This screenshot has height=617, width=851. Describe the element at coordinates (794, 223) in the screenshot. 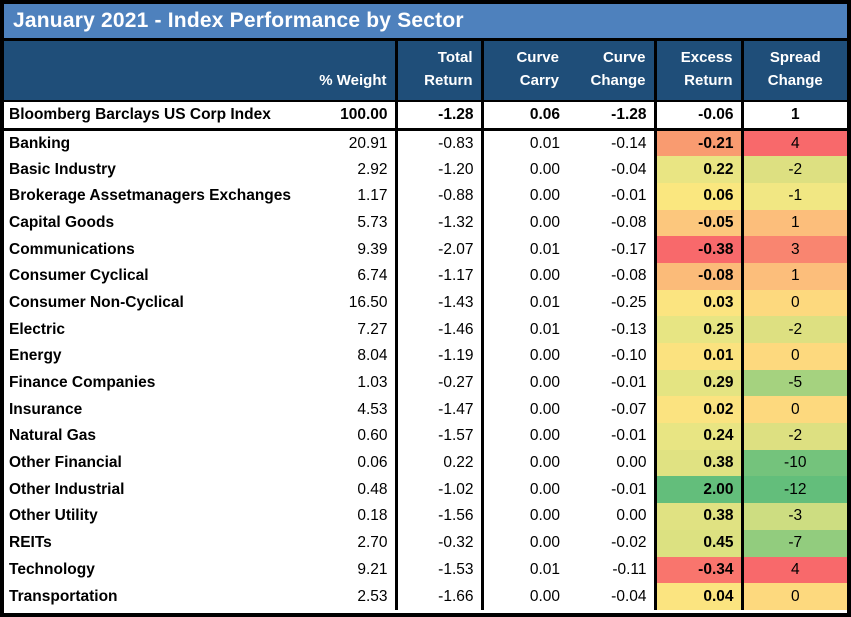

I see `spread-change-cell: 1` at that location.